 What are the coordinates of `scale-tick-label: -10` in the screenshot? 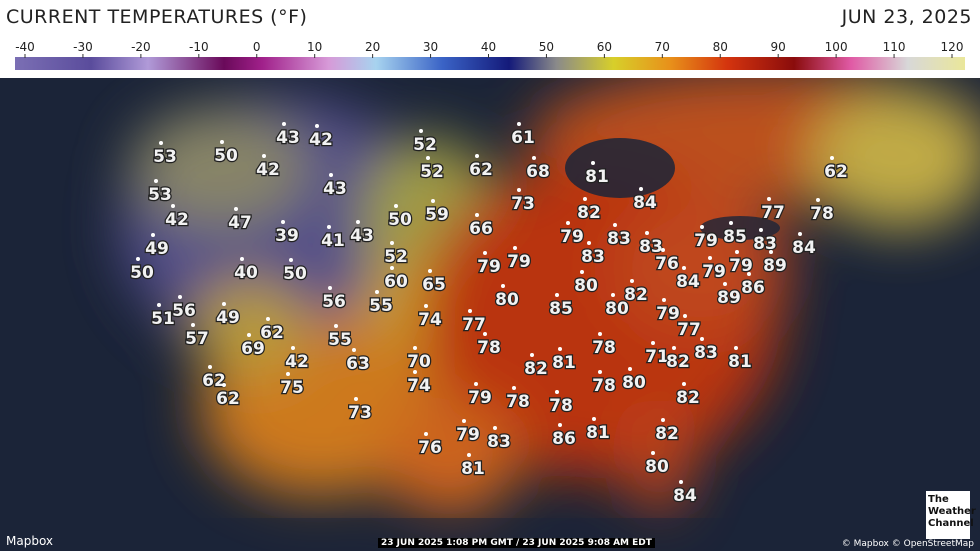 It's located at (199, 47).